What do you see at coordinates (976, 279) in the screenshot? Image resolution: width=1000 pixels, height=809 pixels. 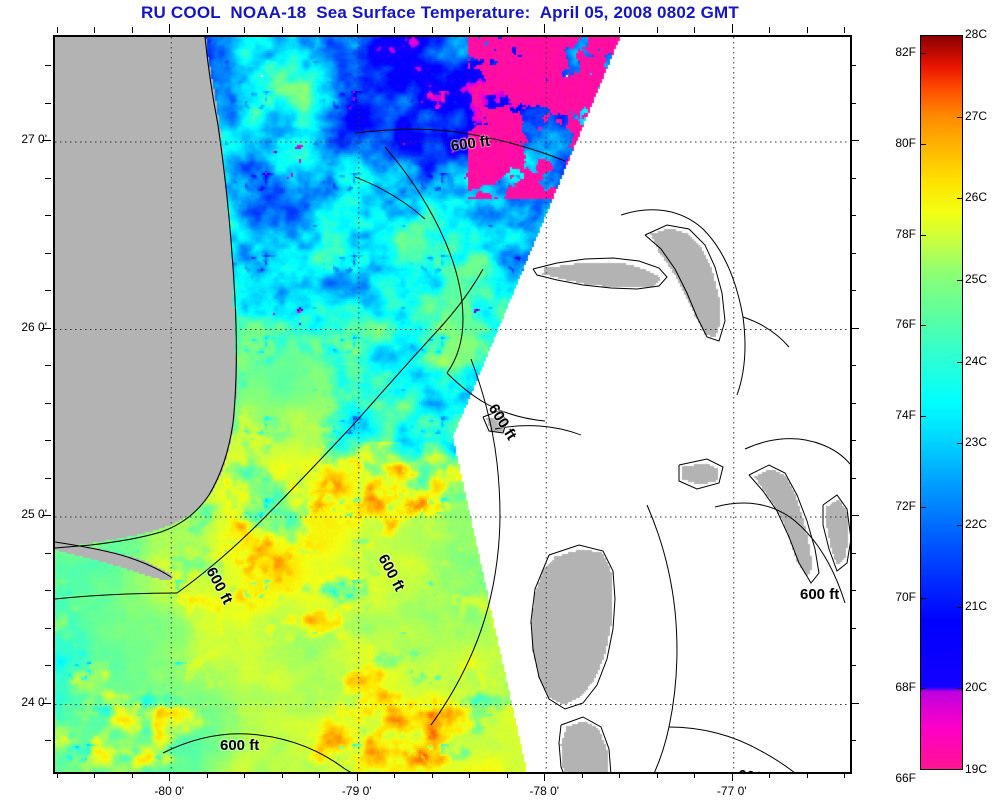 I see `colorbar-celsius-label: 25C` at bounding box center [976, 279].